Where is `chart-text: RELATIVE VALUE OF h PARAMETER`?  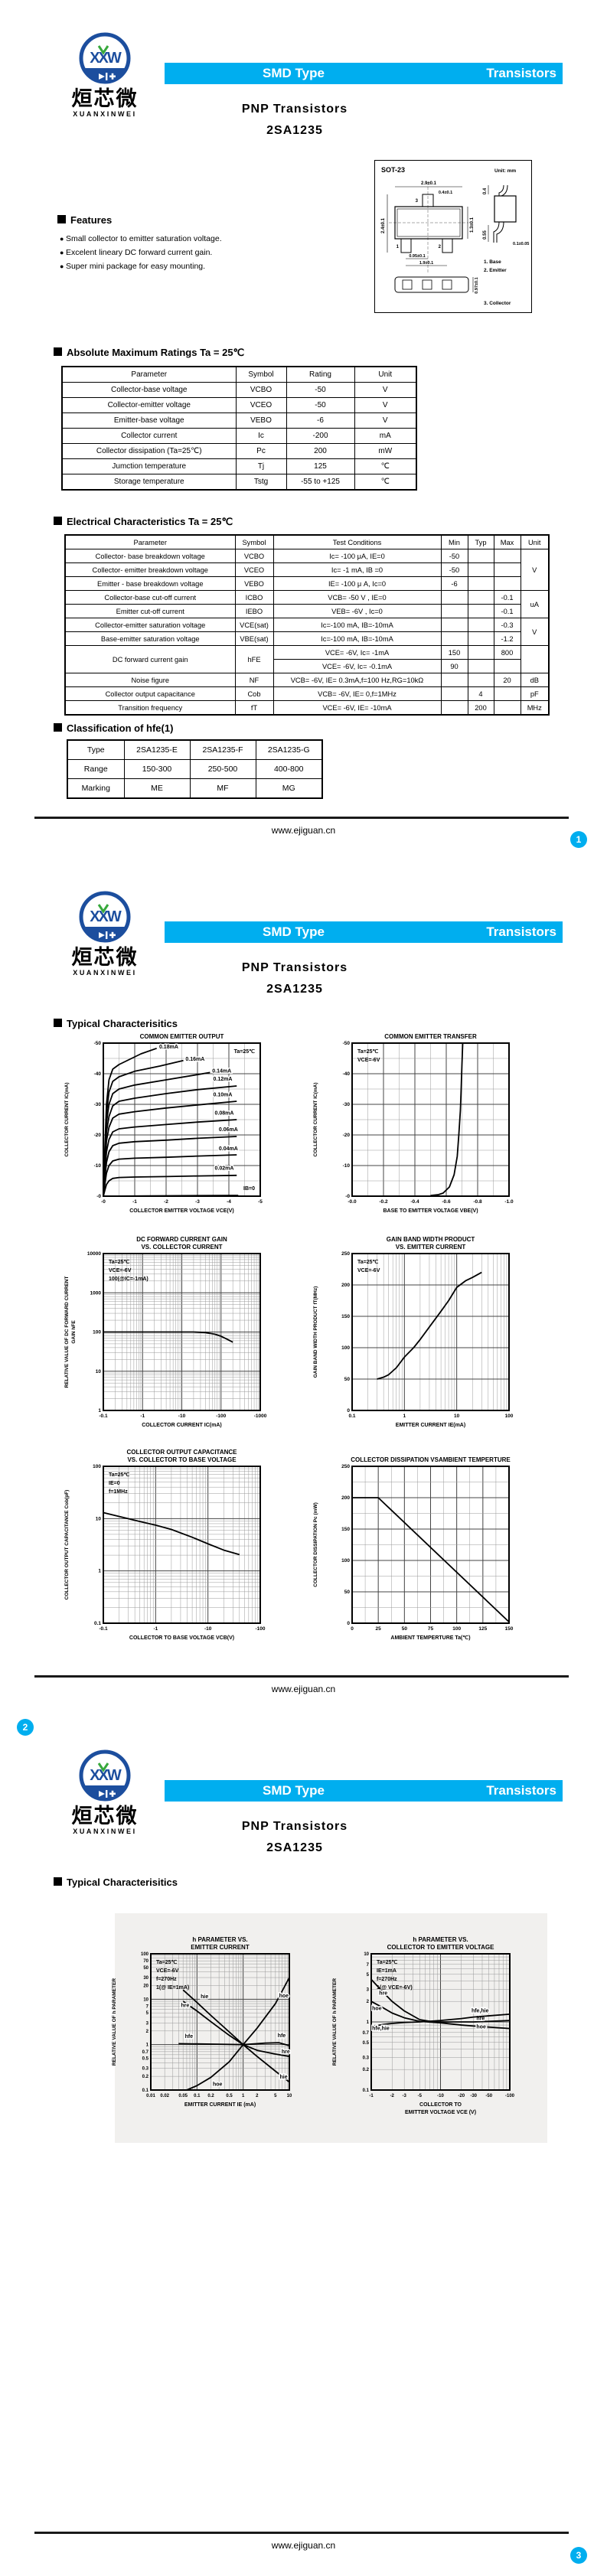 chart-text: RELATIVE VALUE OF h PARAMETER is located at coordinates (335, 2022).